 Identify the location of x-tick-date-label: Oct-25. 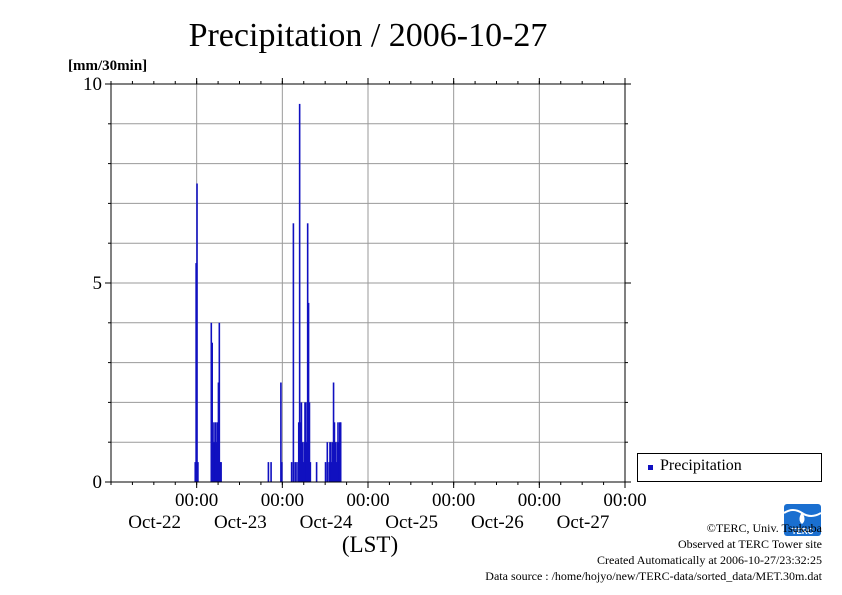
(411, 522).